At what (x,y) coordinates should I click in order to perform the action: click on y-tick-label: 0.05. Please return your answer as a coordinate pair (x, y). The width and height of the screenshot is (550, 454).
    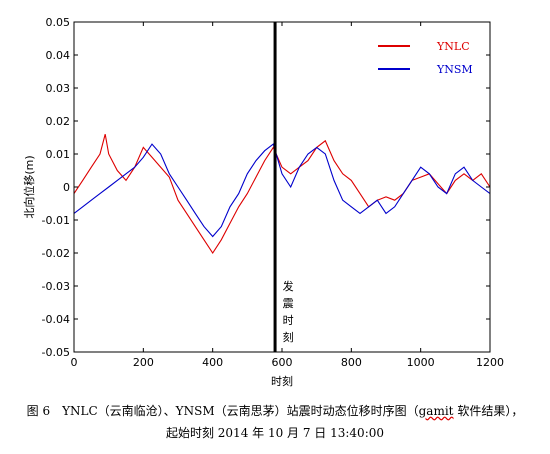
    Looking at the image, I should click on (58, 22).